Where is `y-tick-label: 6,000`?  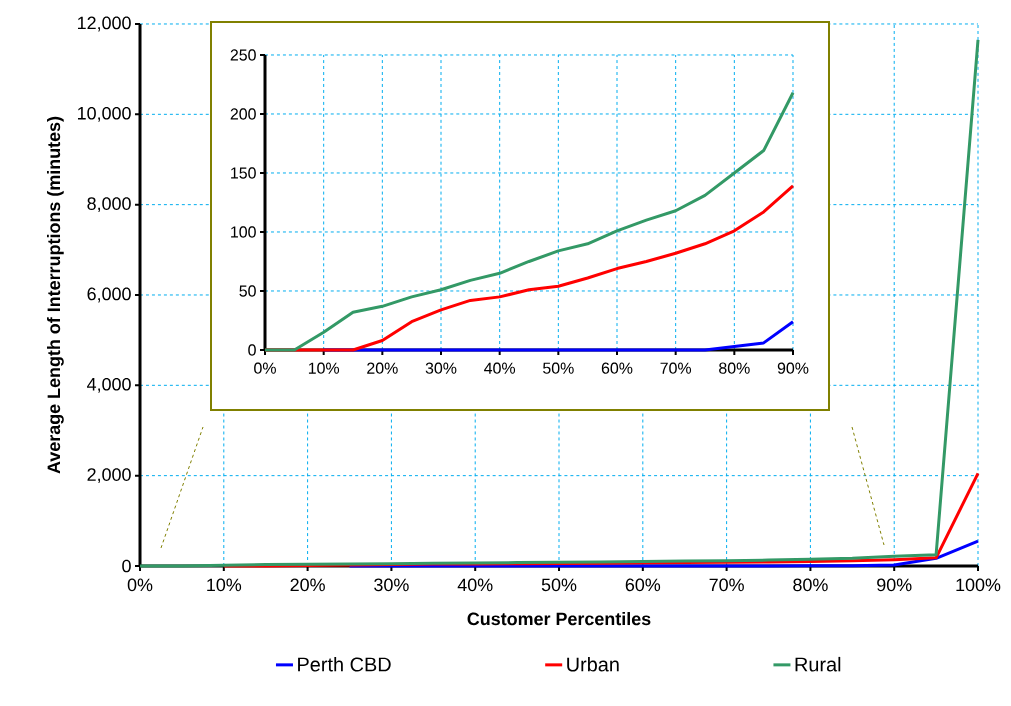 y-tick-label: 6,000 is located at coordinates (109, 295).